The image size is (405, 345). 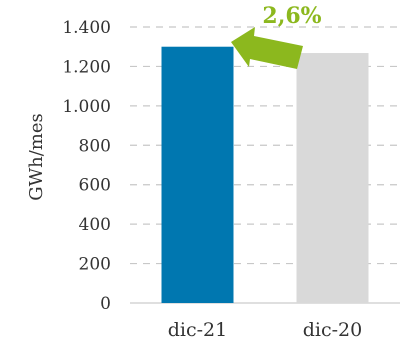 I want to click on y-tick-label: 0, so click(x=105, y=304).